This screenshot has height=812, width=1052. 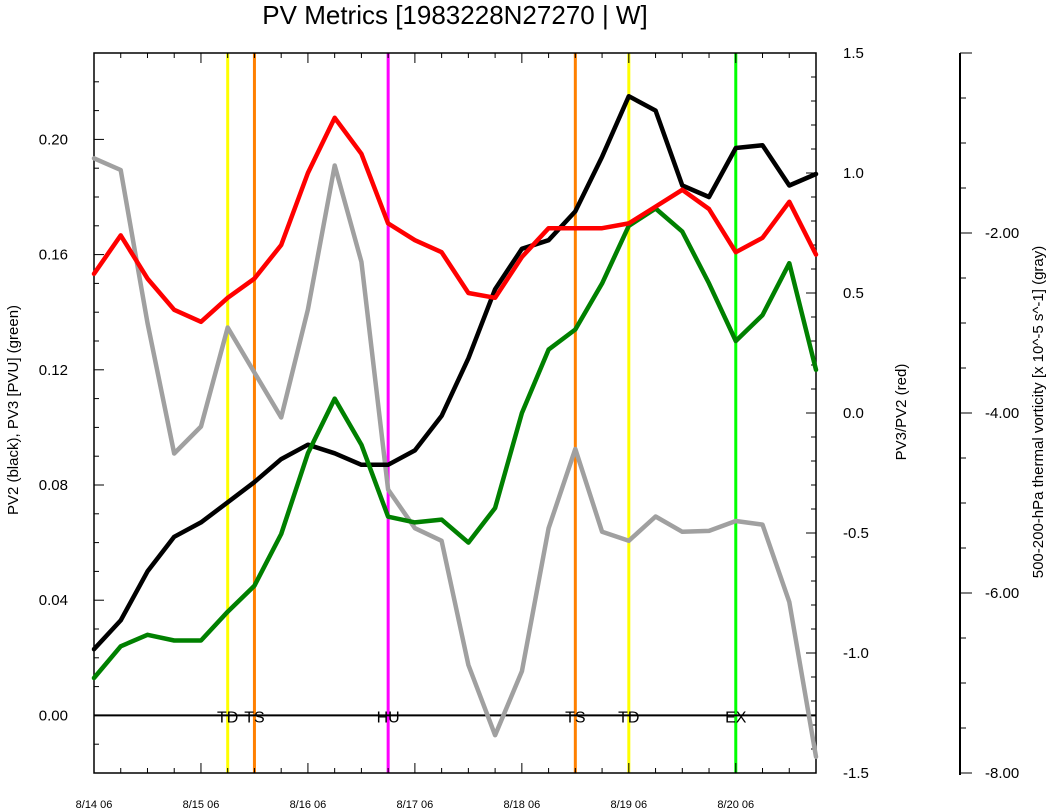 I want to click on y-left-tick-label: 0.16, so click(x=53, y=255).